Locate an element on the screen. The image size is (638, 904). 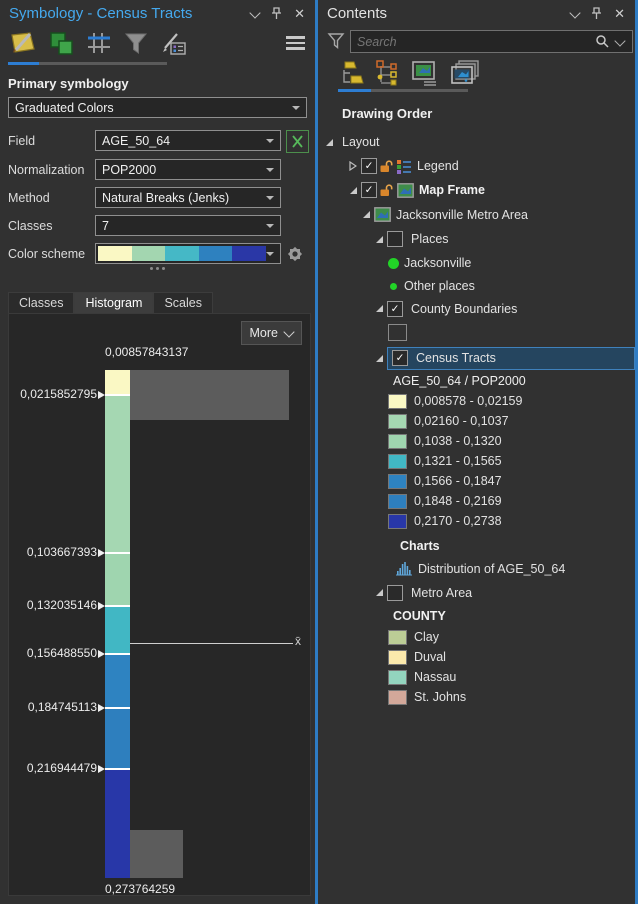
tree-row-duval: Duval is located at coordinates (476, 657).